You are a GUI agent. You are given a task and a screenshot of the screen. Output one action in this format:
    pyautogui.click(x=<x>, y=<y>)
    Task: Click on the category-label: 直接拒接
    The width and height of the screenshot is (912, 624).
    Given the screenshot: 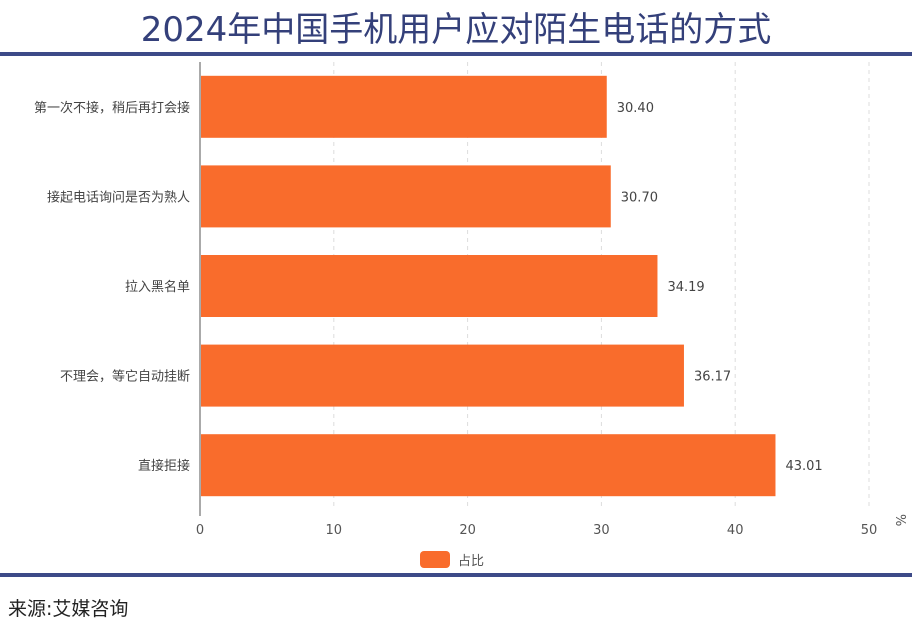 What is the action you would take?
    pyautogui.click(x=164, y=466)
    